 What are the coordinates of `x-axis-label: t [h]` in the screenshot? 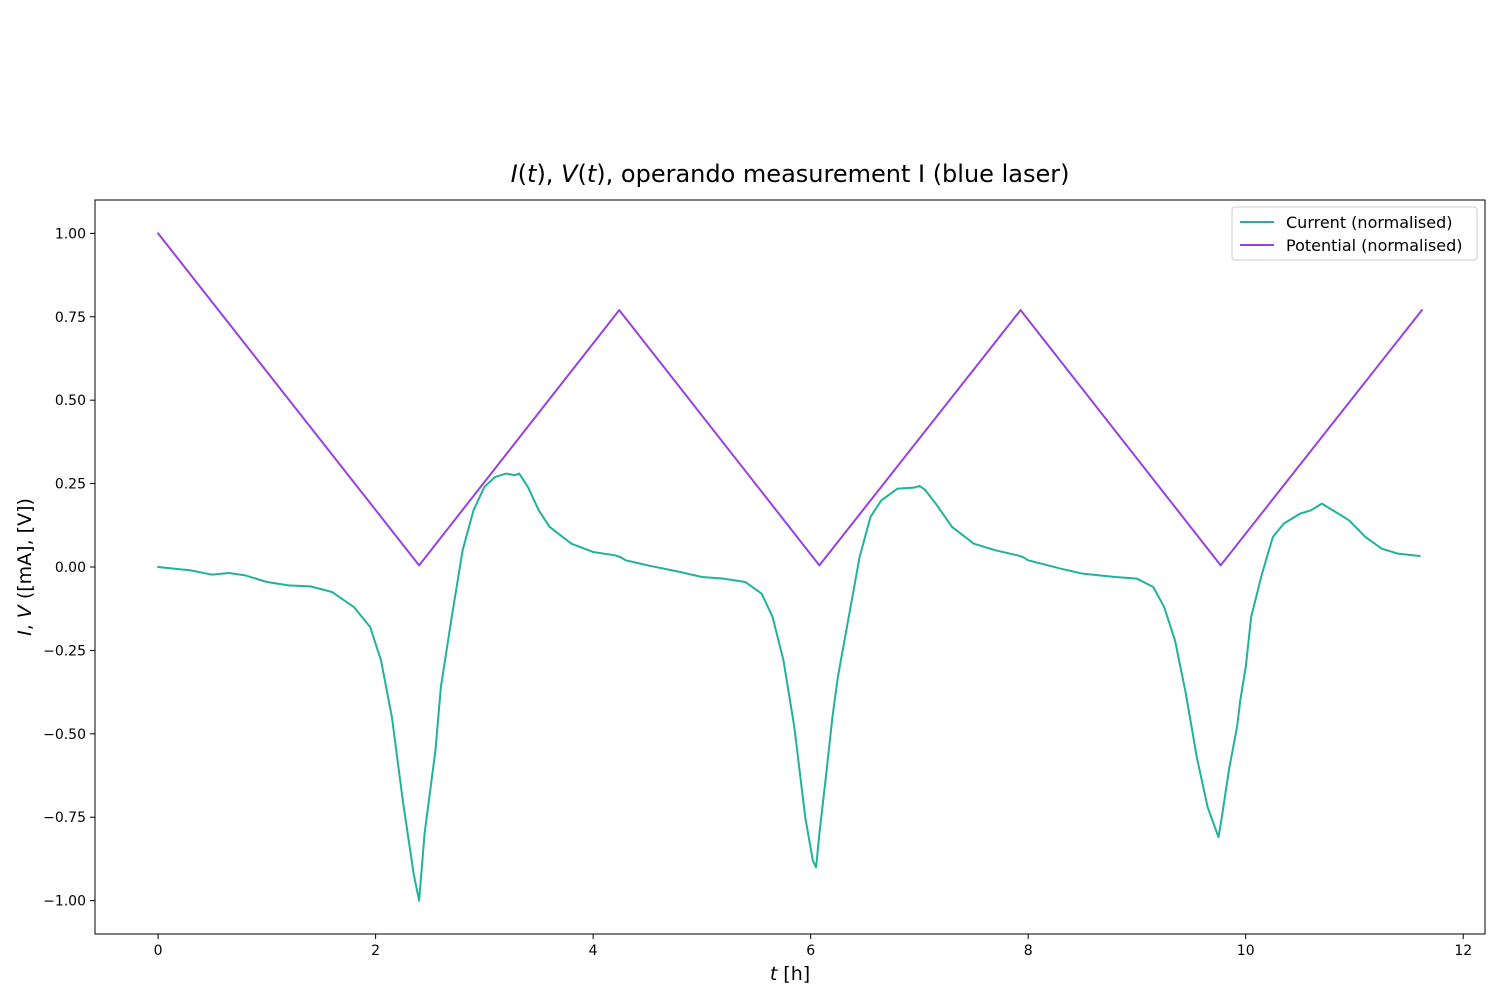 It's located at (790, 974).